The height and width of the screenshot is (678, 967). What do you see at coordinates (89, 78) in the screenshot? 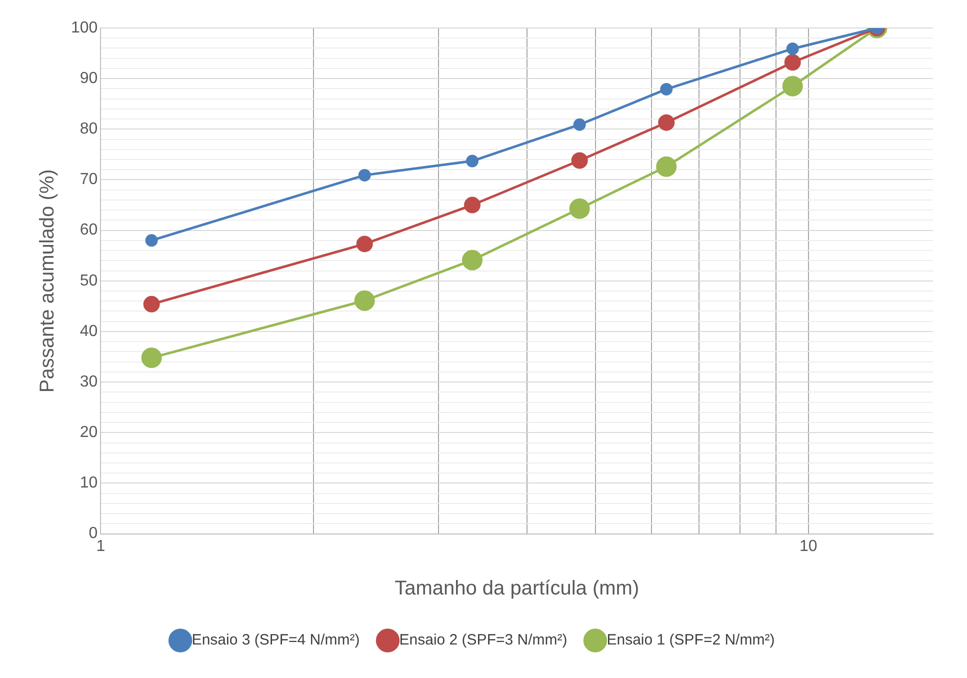
I see `y-tick-label: 90` at bounding box center [89, 78].